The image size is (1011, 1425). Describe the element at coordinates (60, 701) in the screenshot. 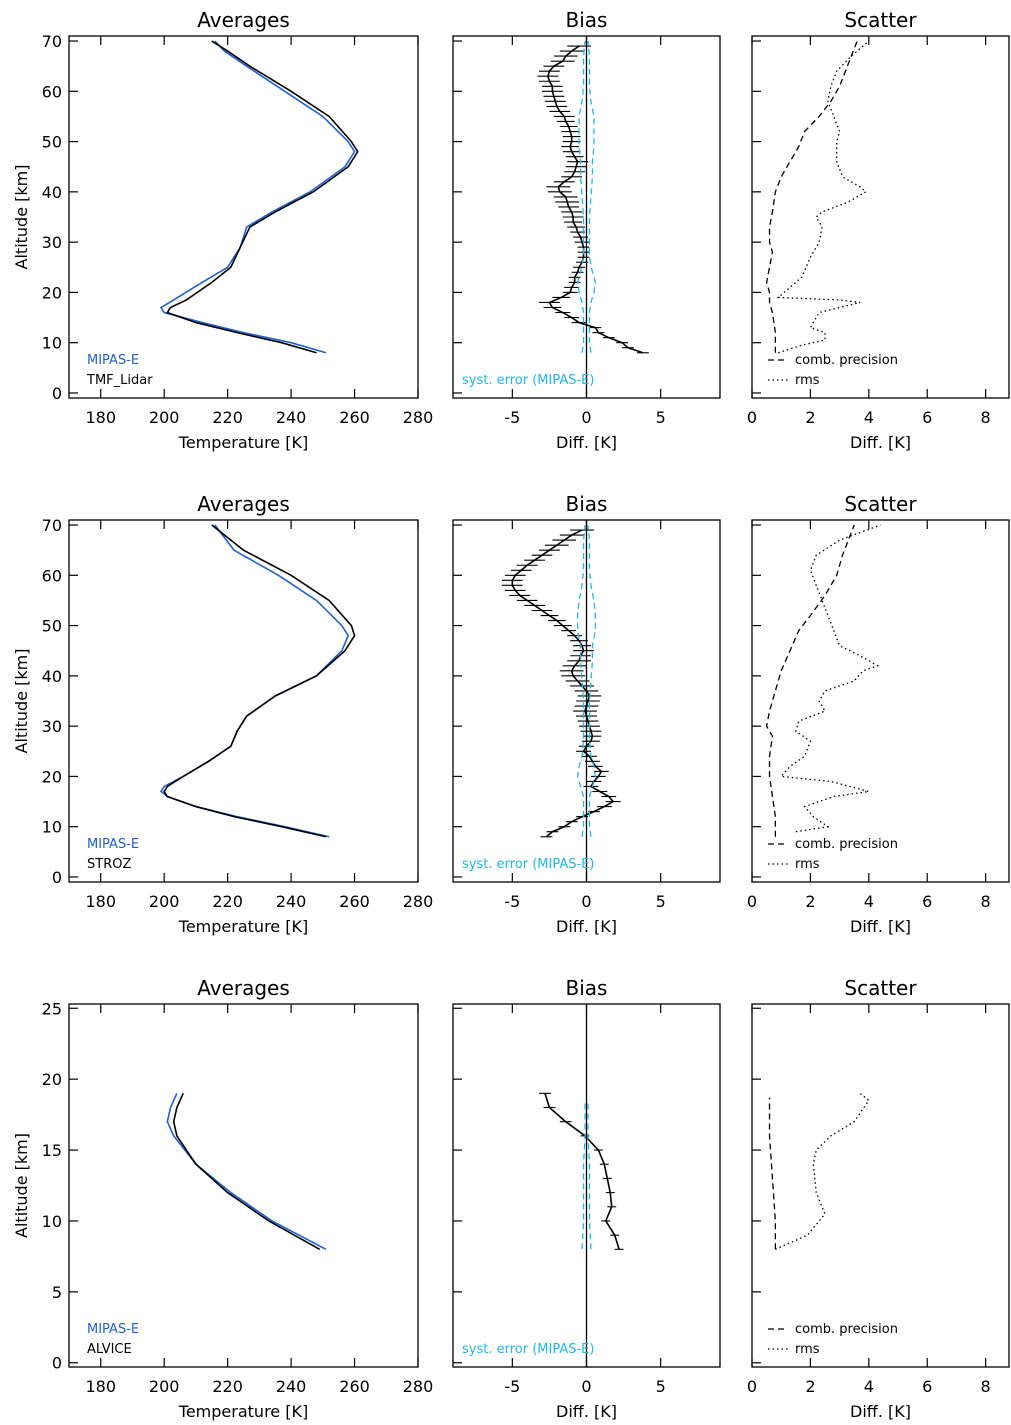

I see `y-ticks: 0 10 20 30 40 50 60 70` at that location.